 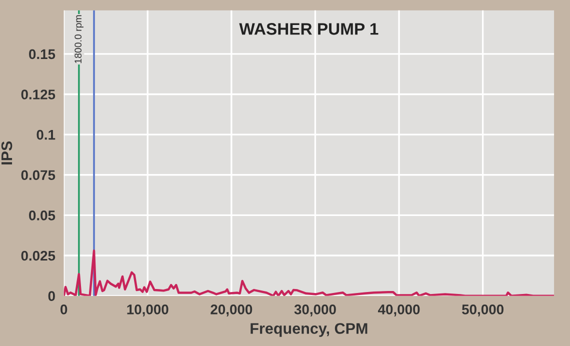 I want to click on y-tick-label: 0.125, so click(x=38, y=95).